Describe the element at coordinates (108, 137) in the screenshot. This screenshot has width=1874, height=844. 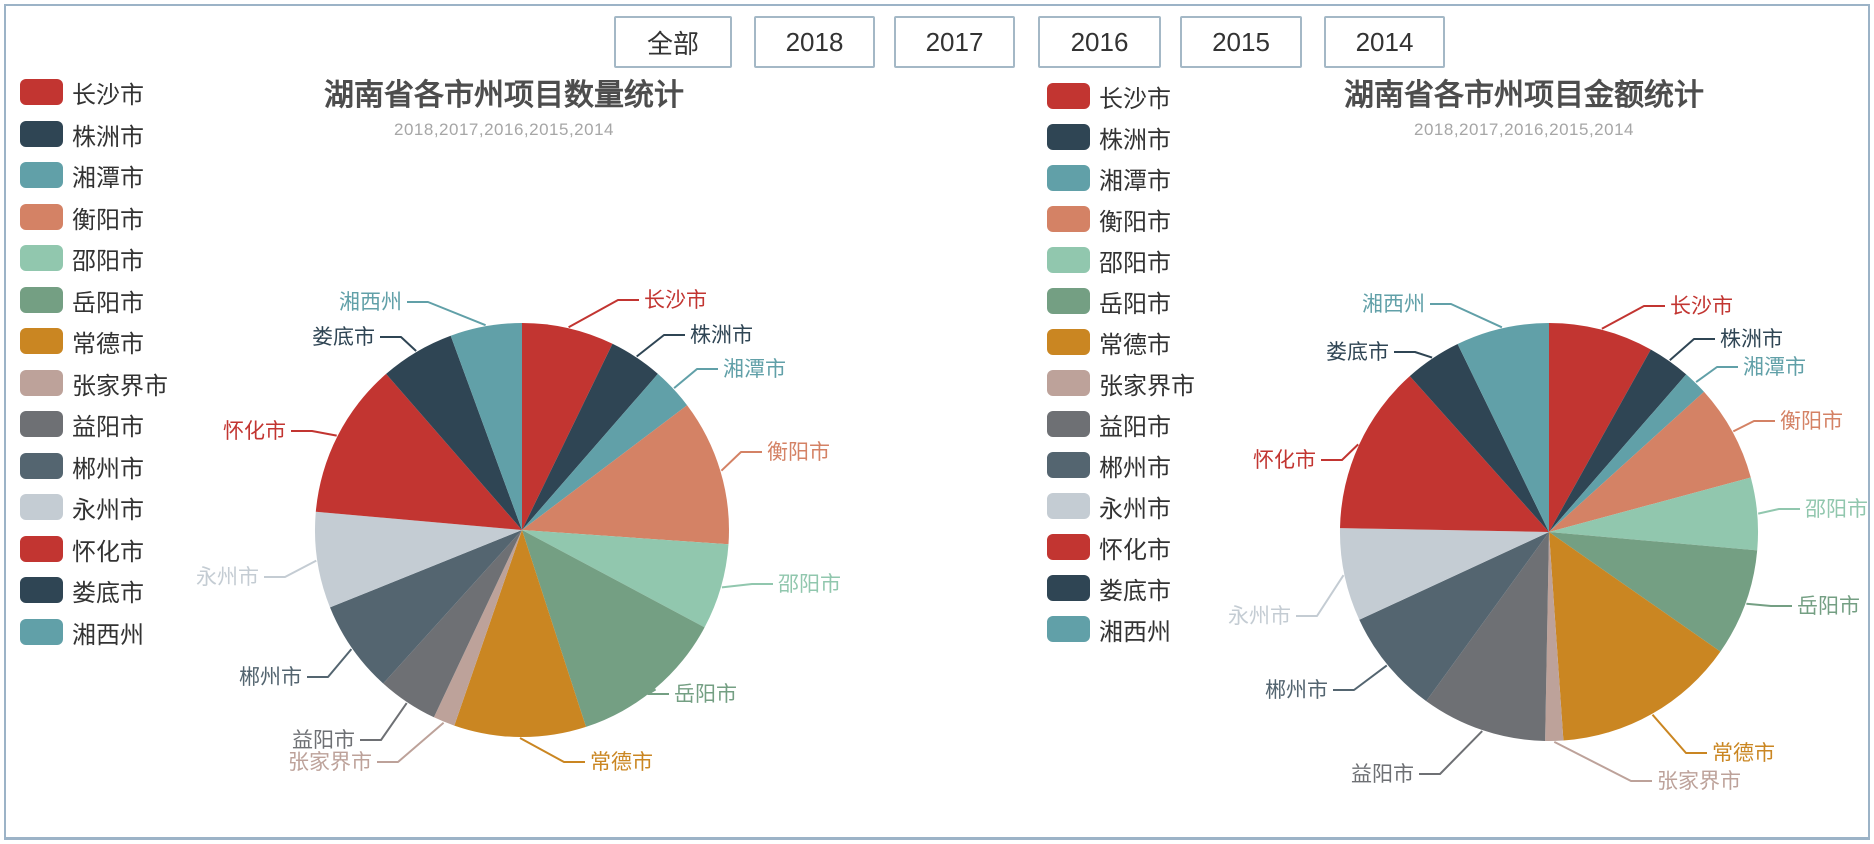
I see `legend-label: 株洲市` at that location.